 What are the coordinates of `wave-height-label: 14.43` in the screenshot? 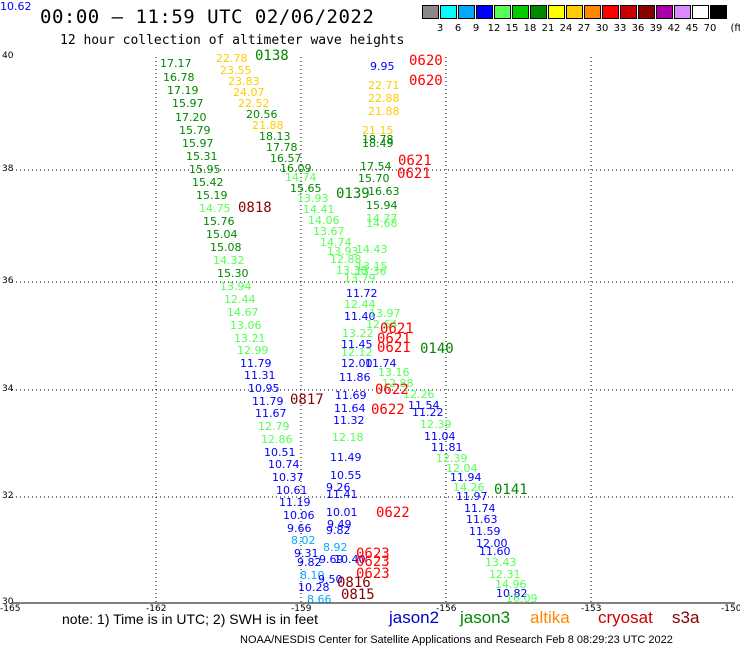 It's located at (372, 249).